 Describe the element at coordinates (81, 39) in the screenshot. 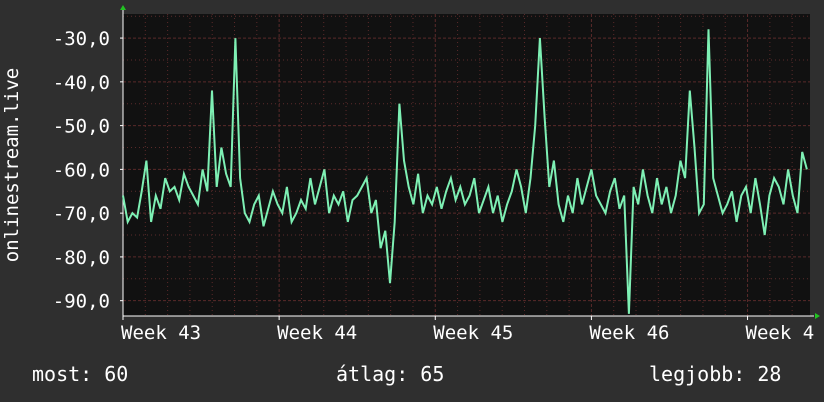

I see `y-tick-label: -30,0` at that location.